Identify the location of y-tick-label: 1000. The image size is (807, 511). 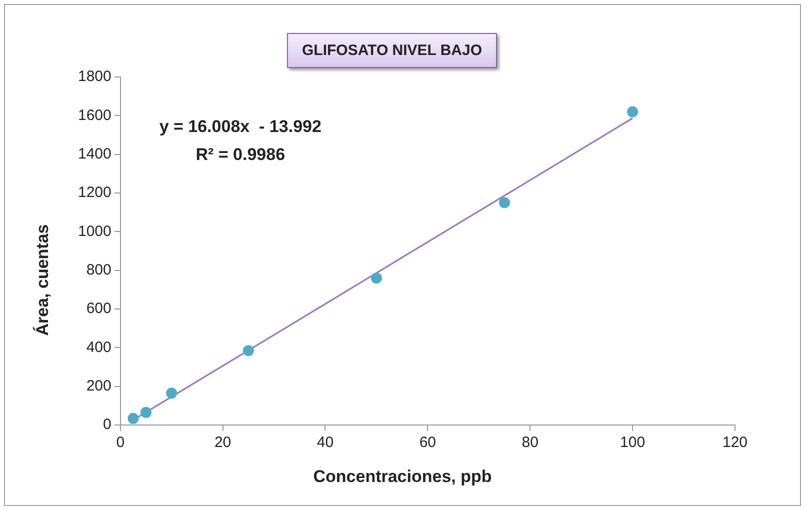
(95, 231).